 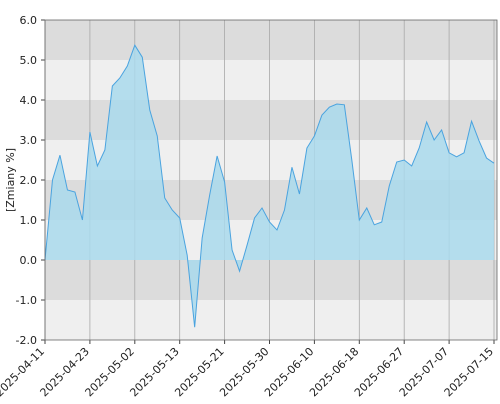 What do you see at coordinates (29, 260) in the screenshot?
I see `y-tick-label: 0.0` at bounding box center [29, 260].